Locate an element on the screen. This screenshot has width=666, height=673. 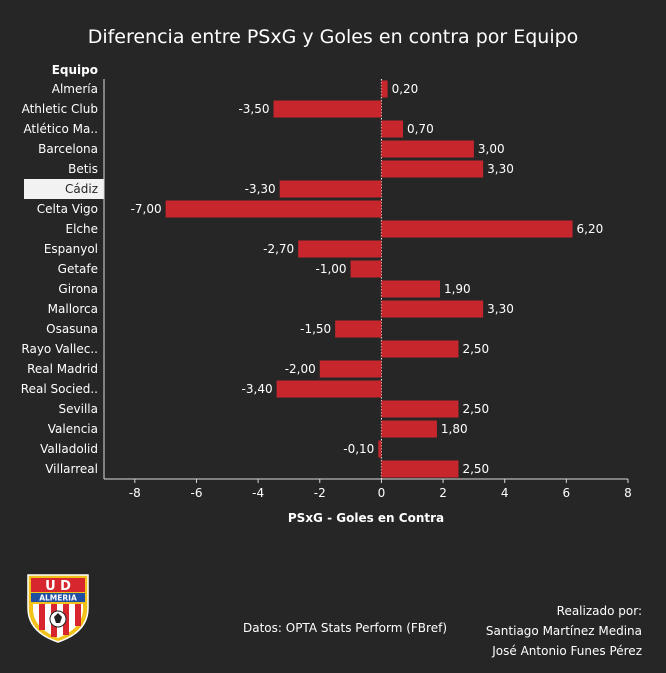
category-label: Sevilla is located at coordinates (78, 409).